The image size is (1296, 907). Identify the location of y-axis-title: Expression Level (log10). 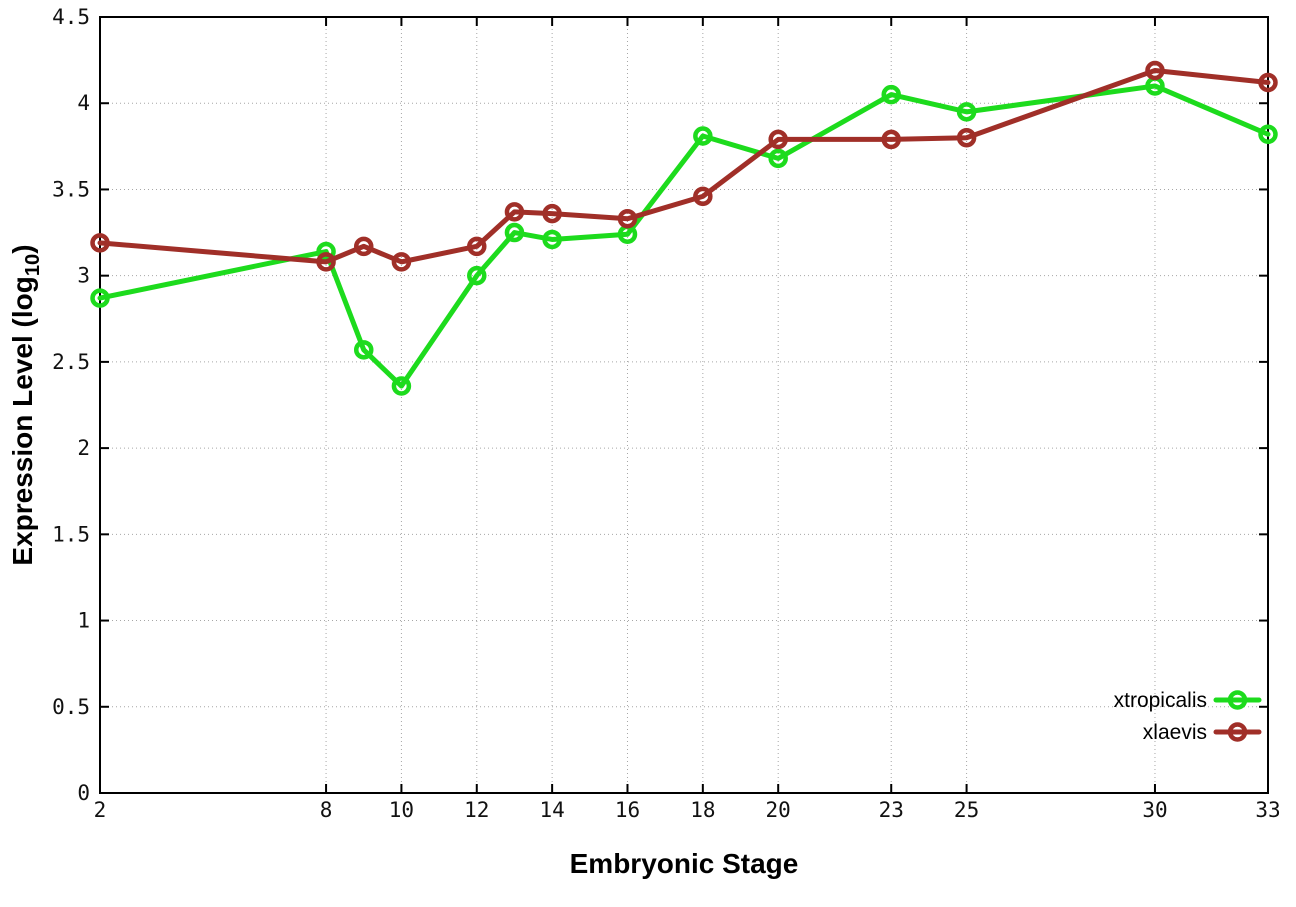
(26, 404).